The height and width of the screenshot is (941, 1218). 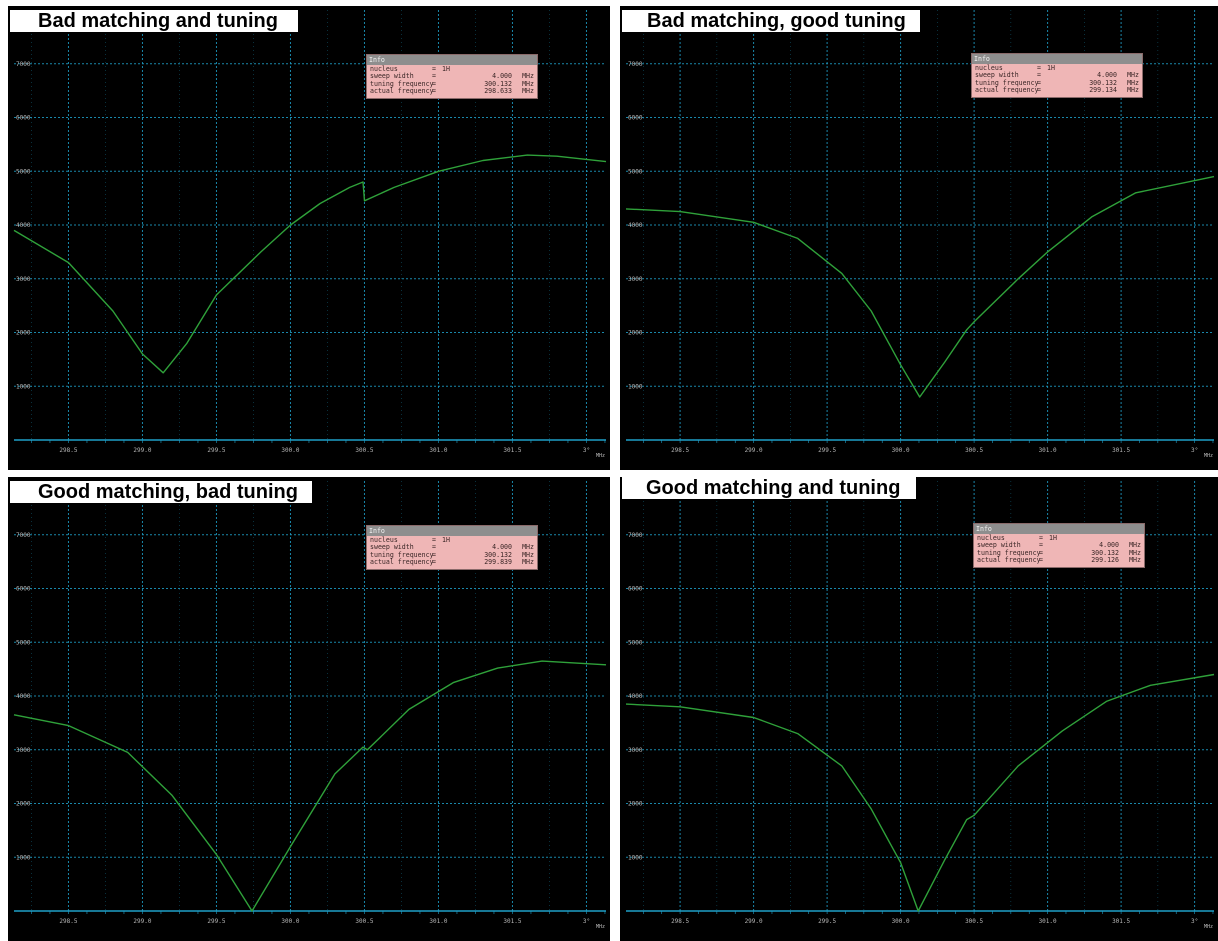 I want to click on panel-title: Bad matching and tuning, so click(x=154, y=21).